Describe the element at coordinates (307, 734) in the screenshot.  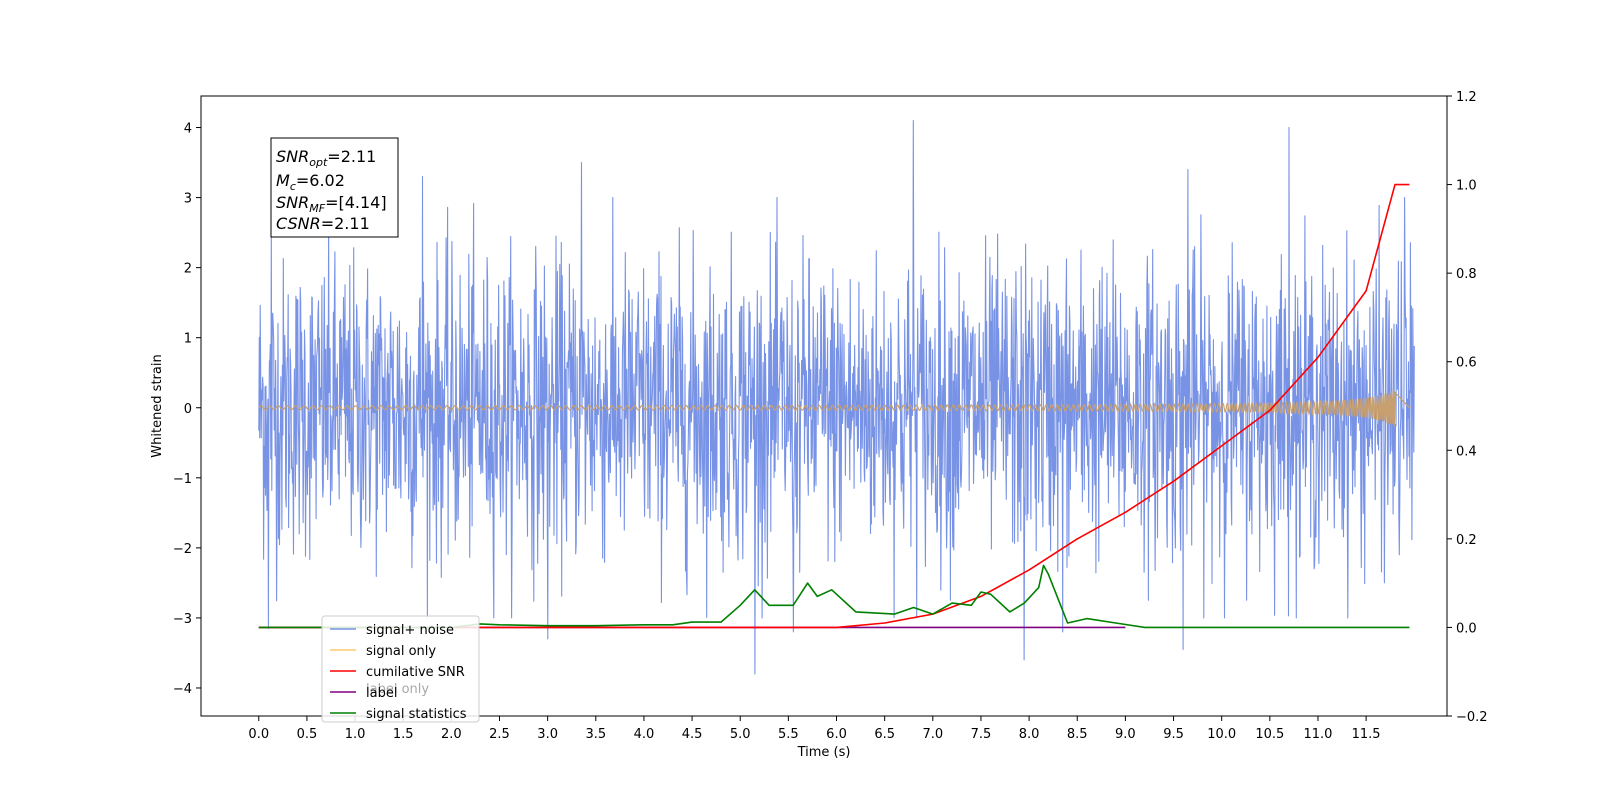
I see `x-tick-label: 0.5` at that location.